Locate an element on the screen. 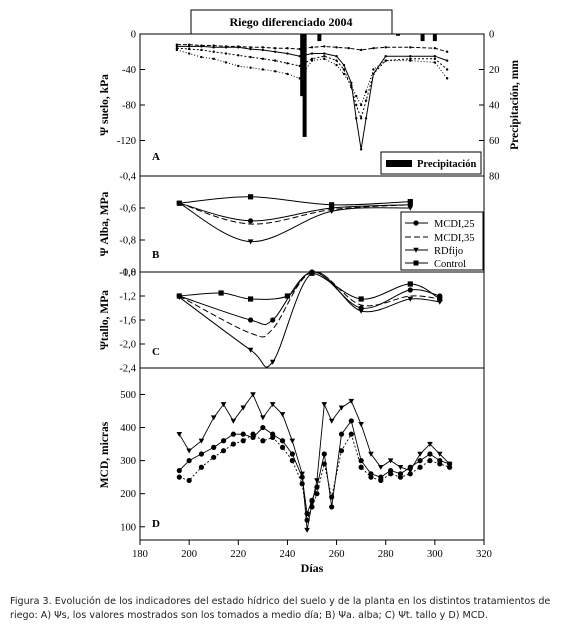 The width and height of the screenshot is (580, 626). c-ytick-label-2: -1,6 is located at coordinates (127, 321).